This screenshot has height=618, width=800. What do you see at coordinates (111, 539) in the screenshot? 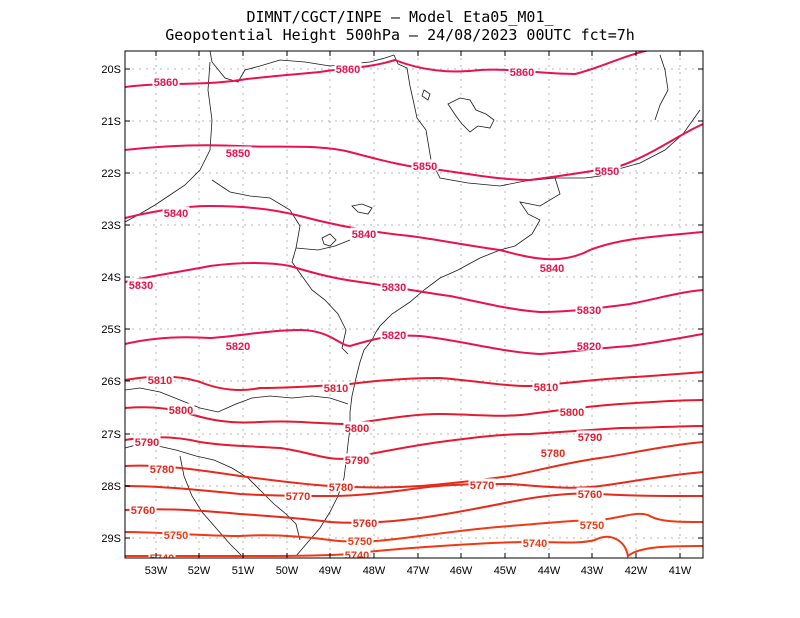
I see `lat-label: 29S` at bounding box center [111, 539].